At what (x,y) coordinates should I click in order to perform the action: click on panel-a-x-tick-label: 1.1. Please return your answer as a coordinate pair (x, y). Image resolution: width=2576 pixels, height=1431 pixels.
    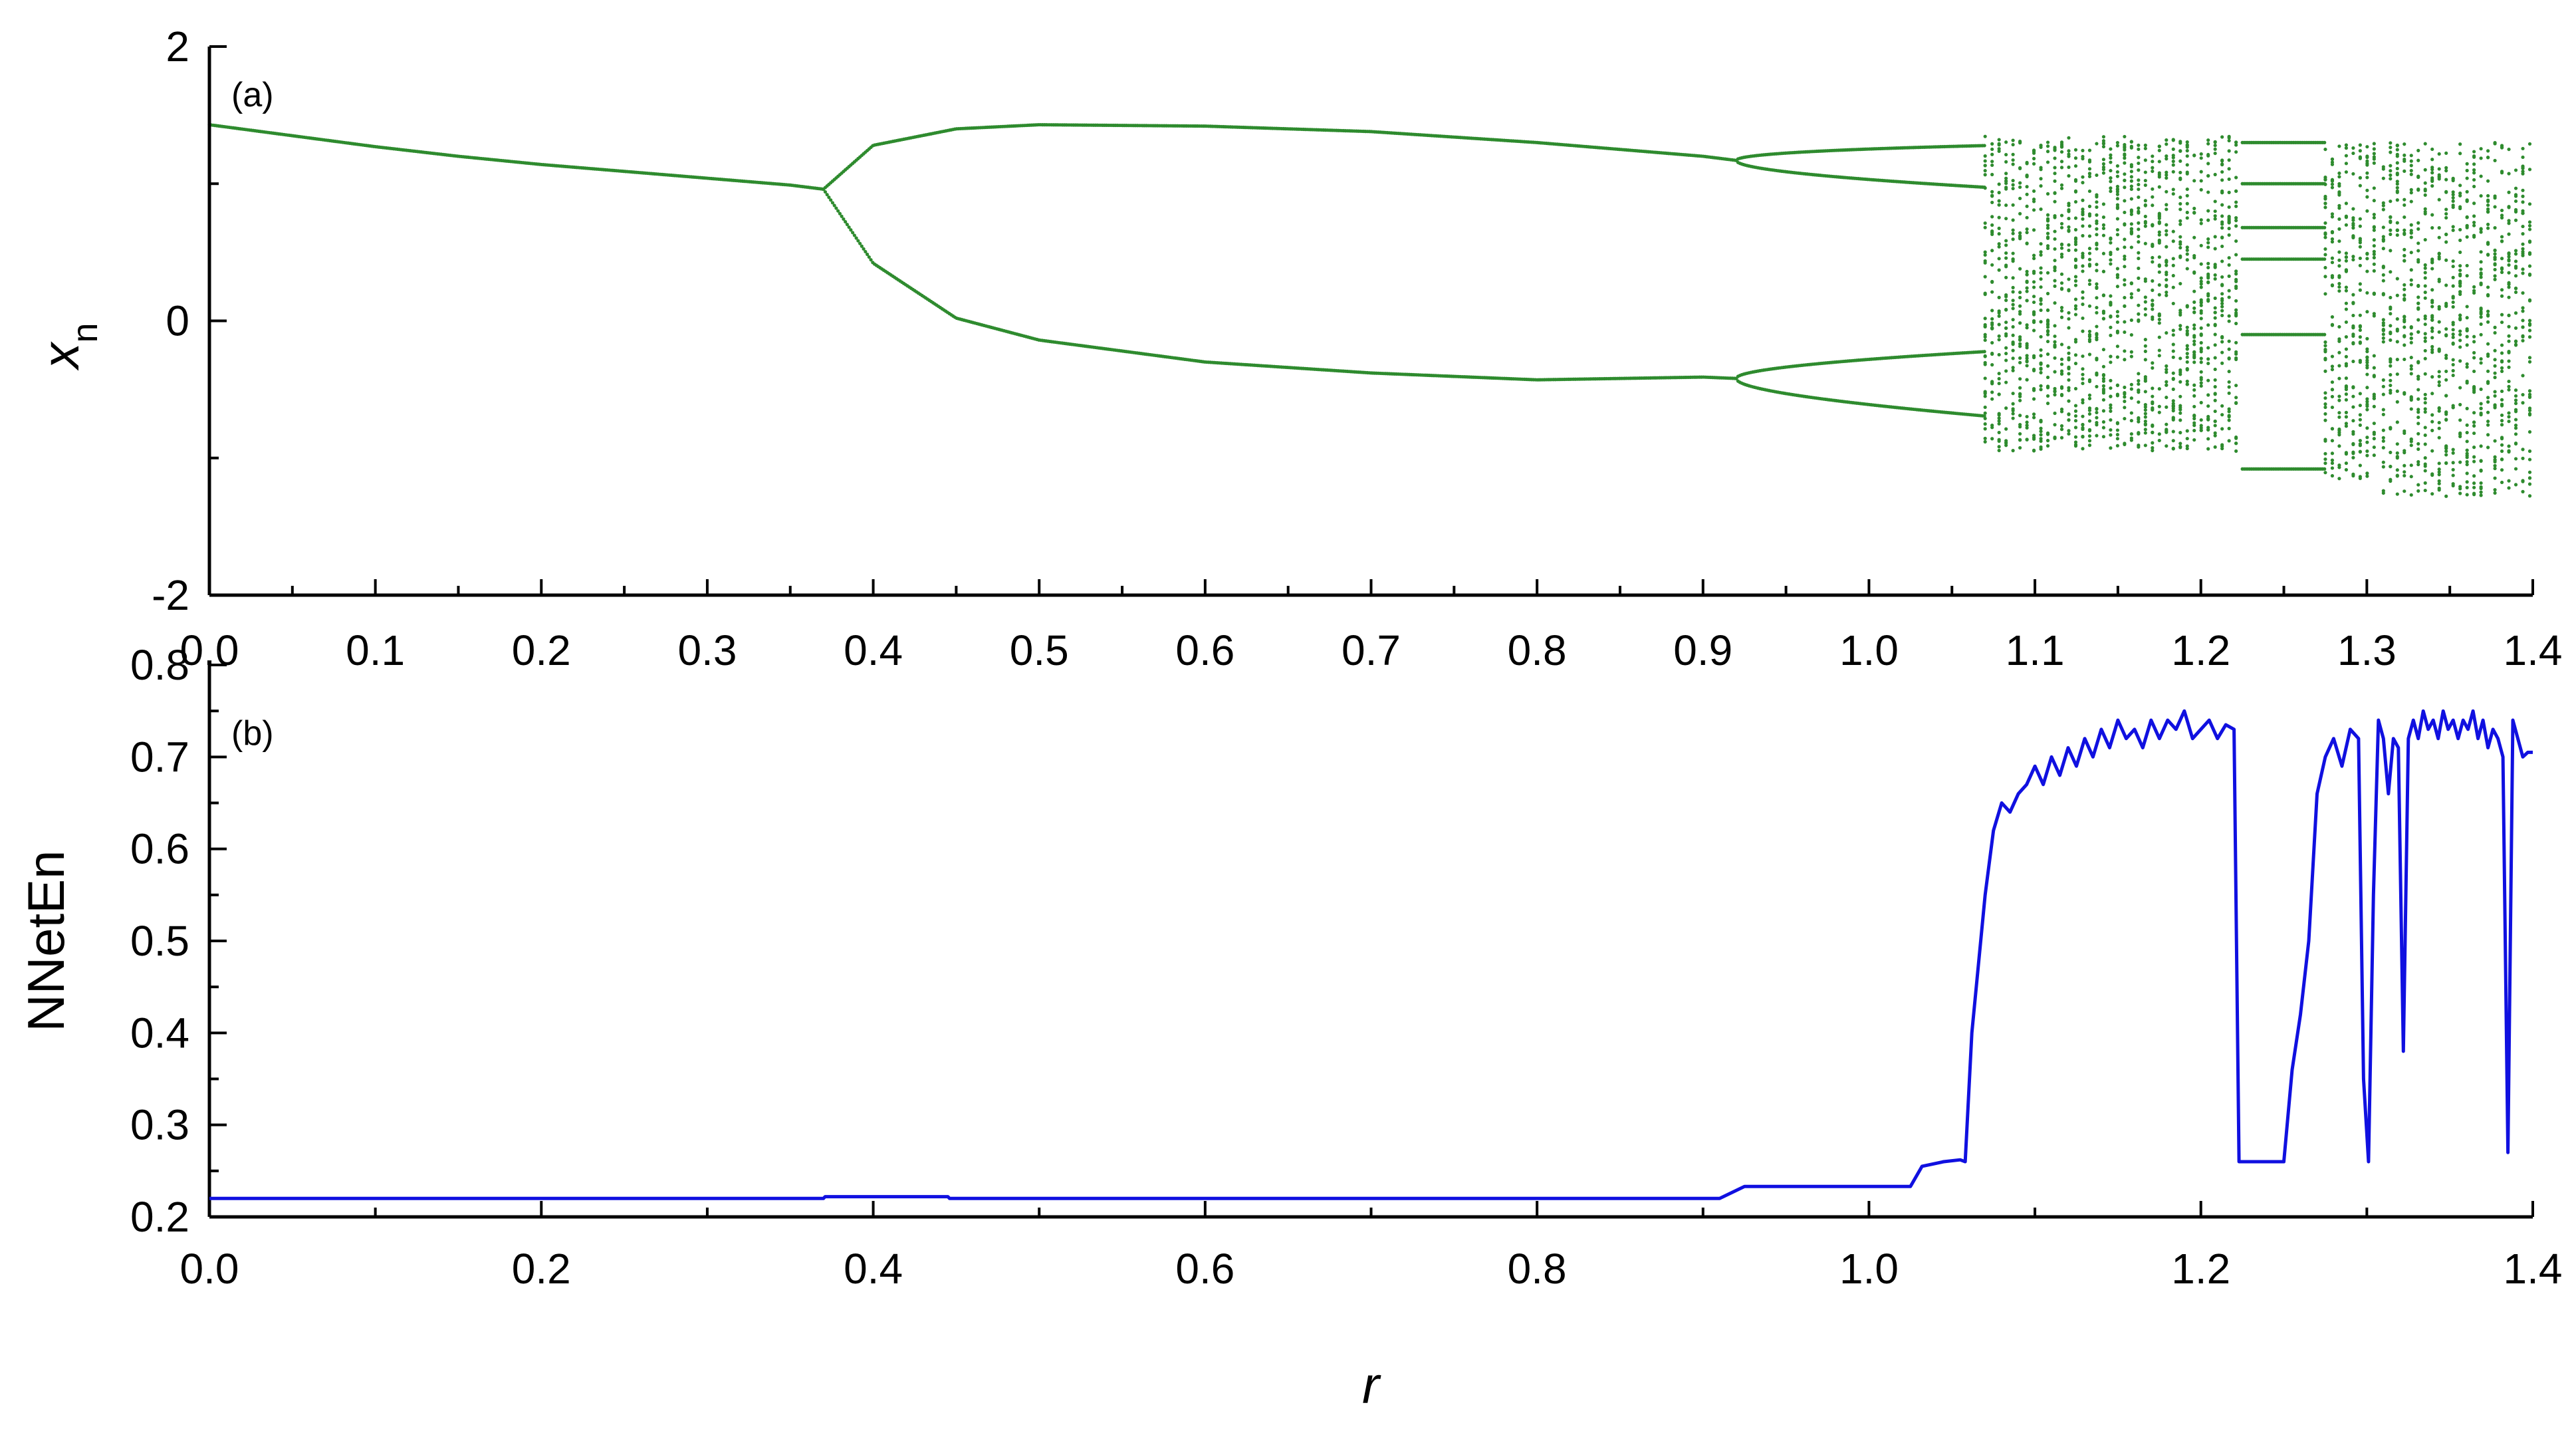
    Looking at the image, I should click on (2035, 650).